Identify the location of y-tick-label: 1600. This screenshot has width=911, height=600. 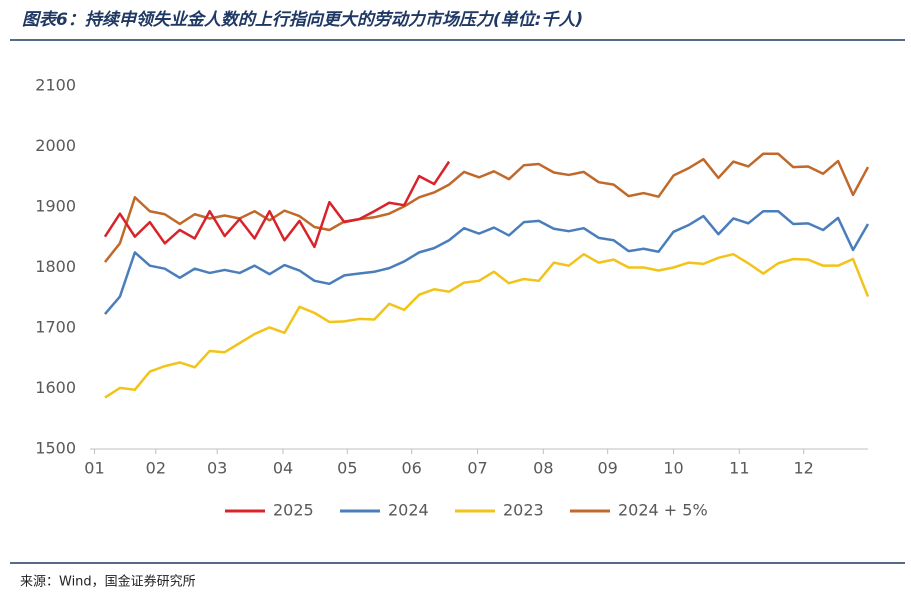
(55, 387).